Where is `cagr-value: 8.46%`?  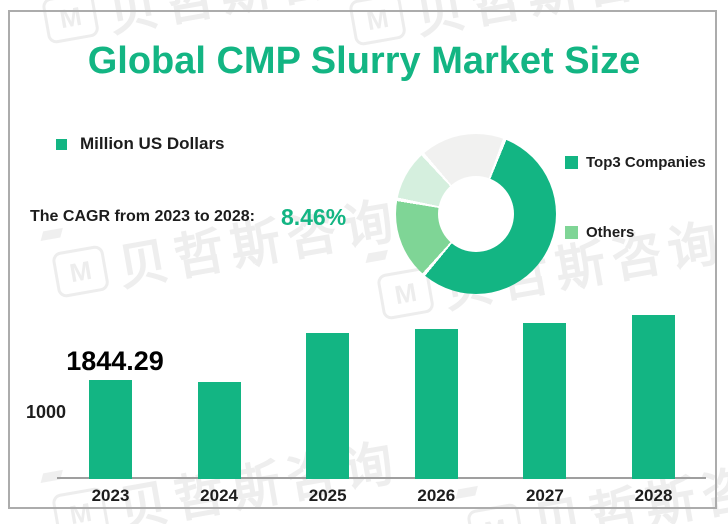
cagr-value: 8.46% is located at coordinates (313, 216).